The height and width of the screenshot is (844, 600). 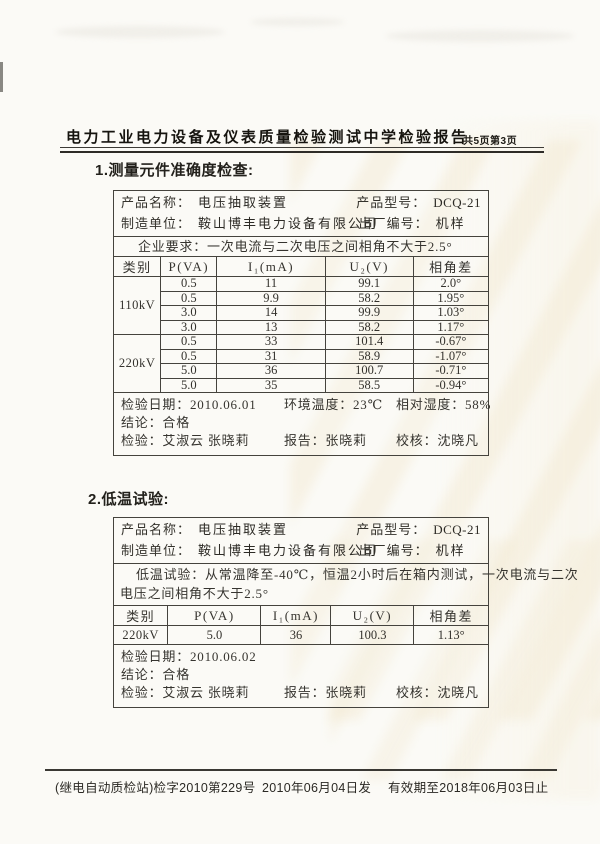 I want to click on data-cell: 1.03°, so click(x=450, y=313).